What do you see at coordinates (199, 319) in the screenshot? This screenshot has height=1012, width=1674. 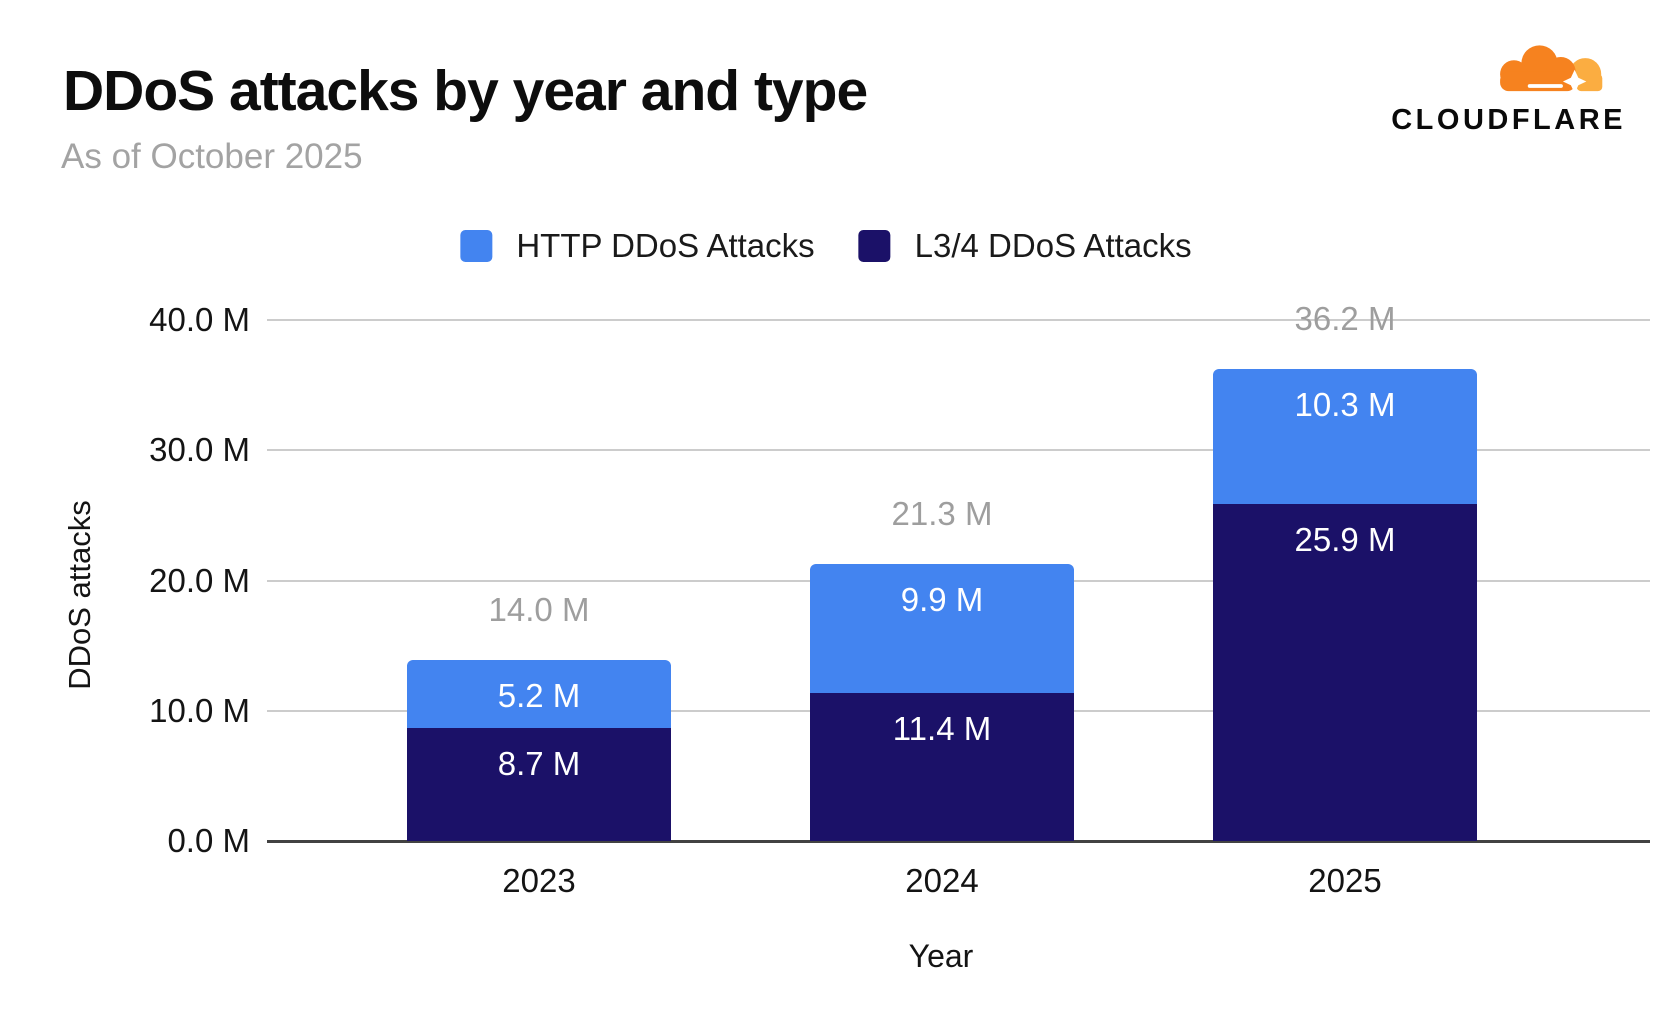 I see `y-tick-label: 40.0 M` at bounding box center [199, 319].